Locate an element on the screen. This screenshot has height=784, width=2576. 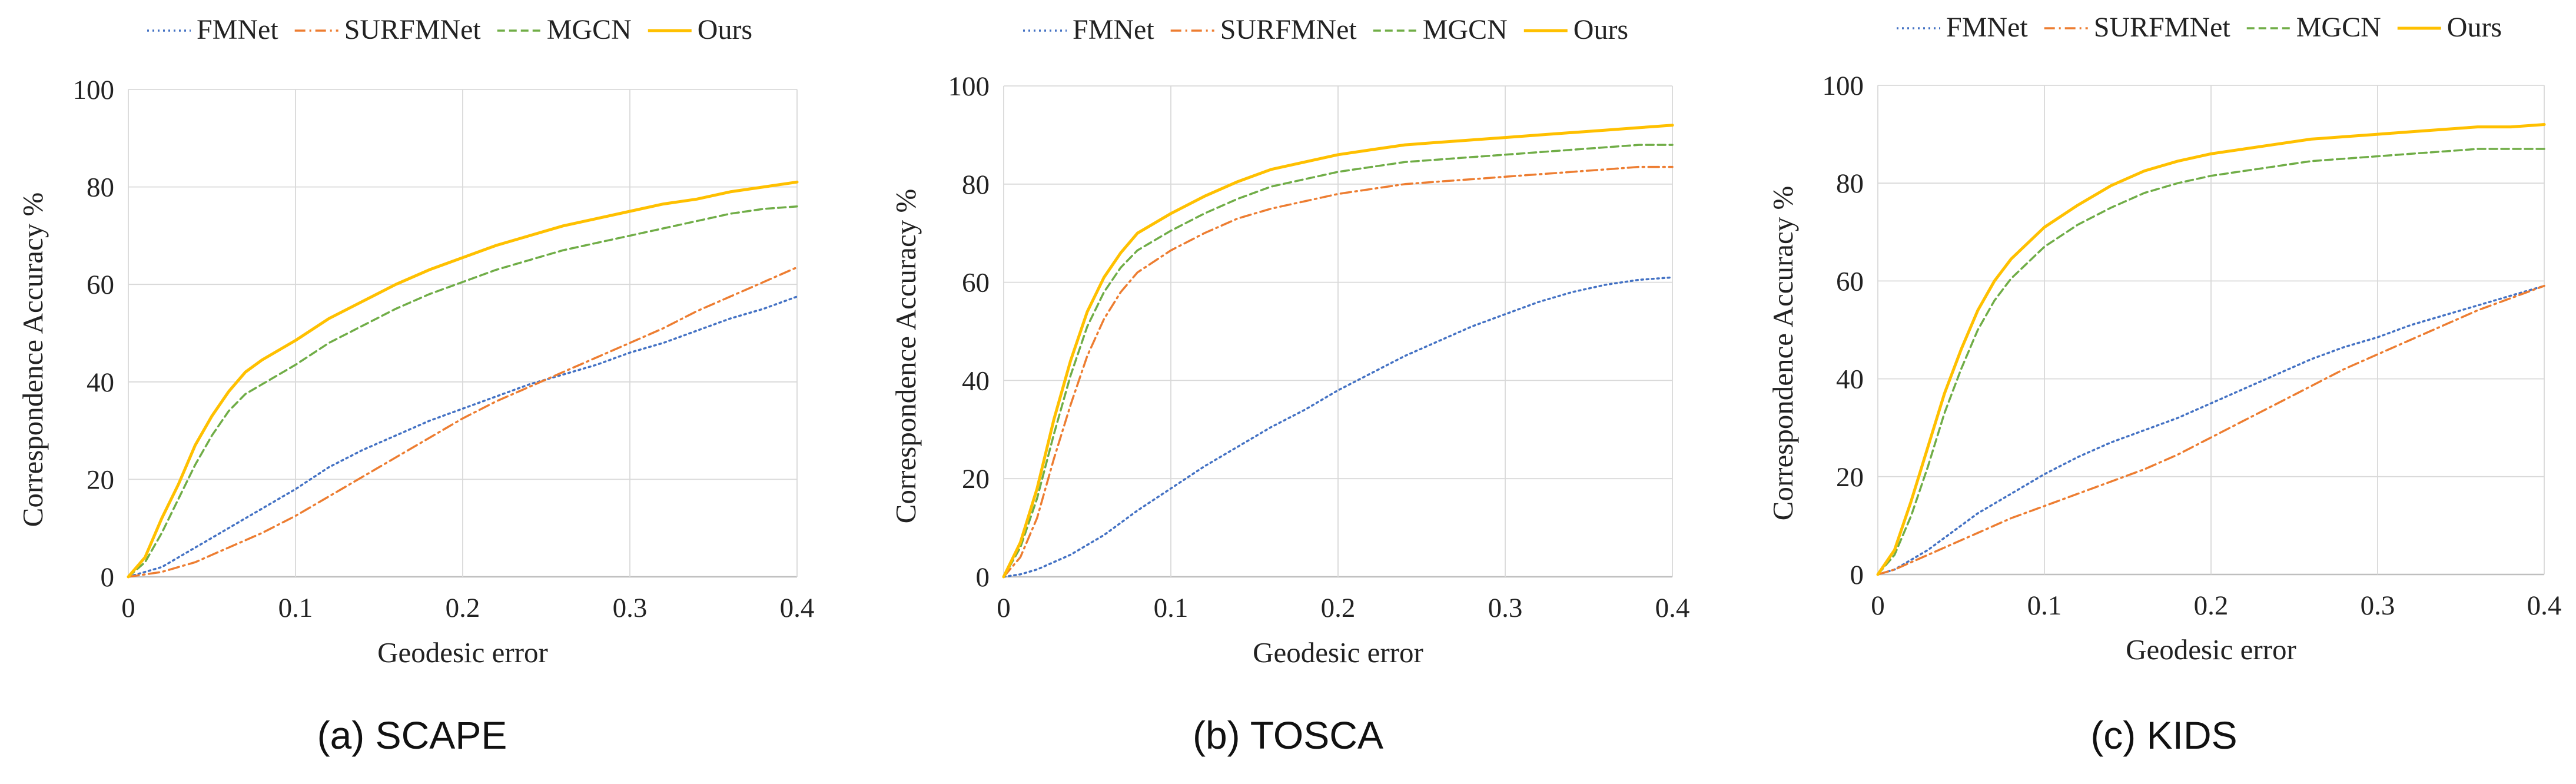
panel-caption: (a) SCAPE is located at coordinates (412, 735).